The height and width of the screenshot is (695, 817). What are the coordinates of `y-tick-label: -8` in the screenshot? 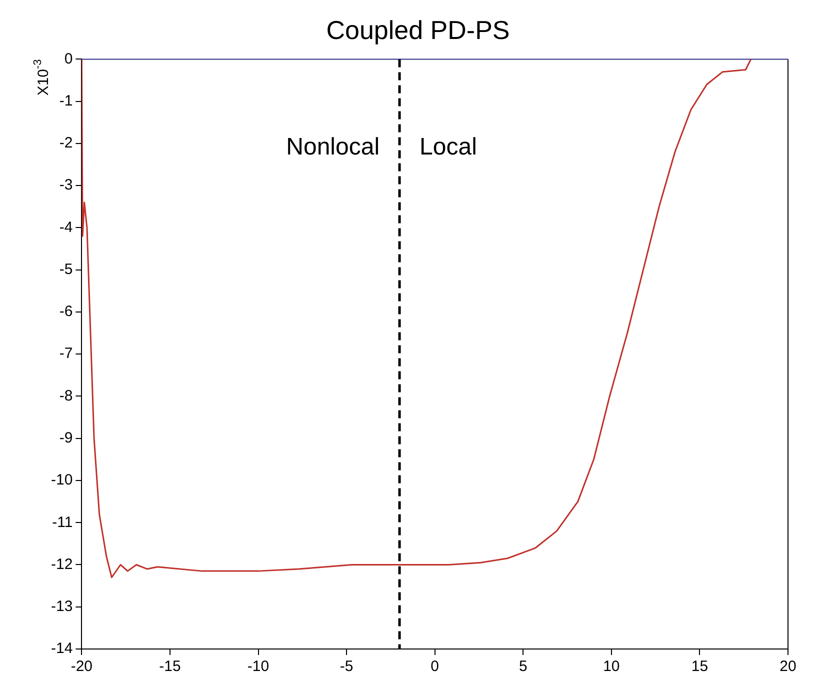 It's located at (66, 395).